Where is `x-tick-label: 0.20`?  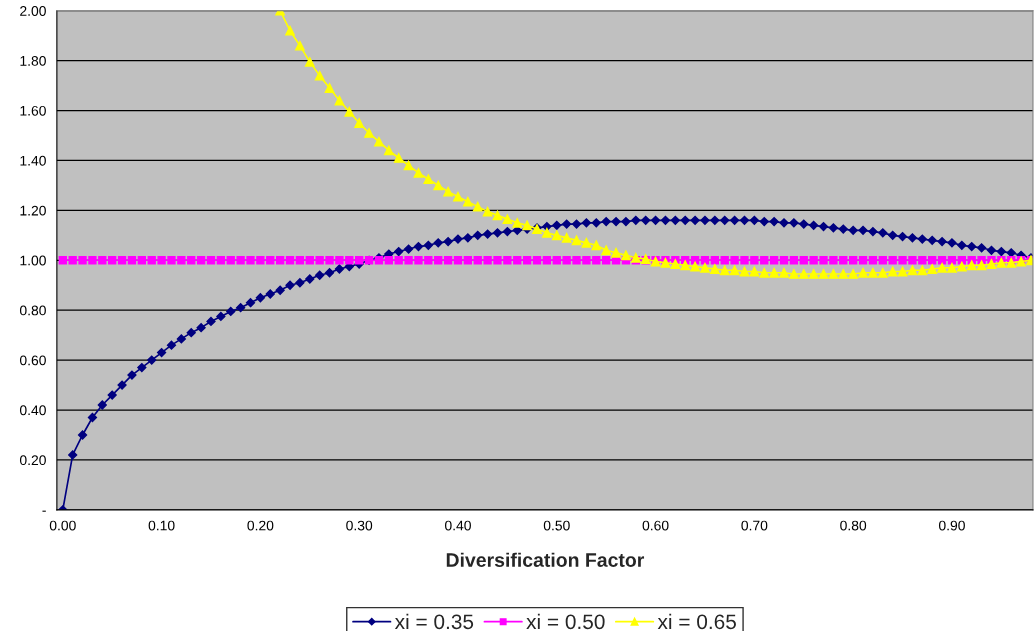
x-tick-label: 0.20 is located at coordinates (260, 525).